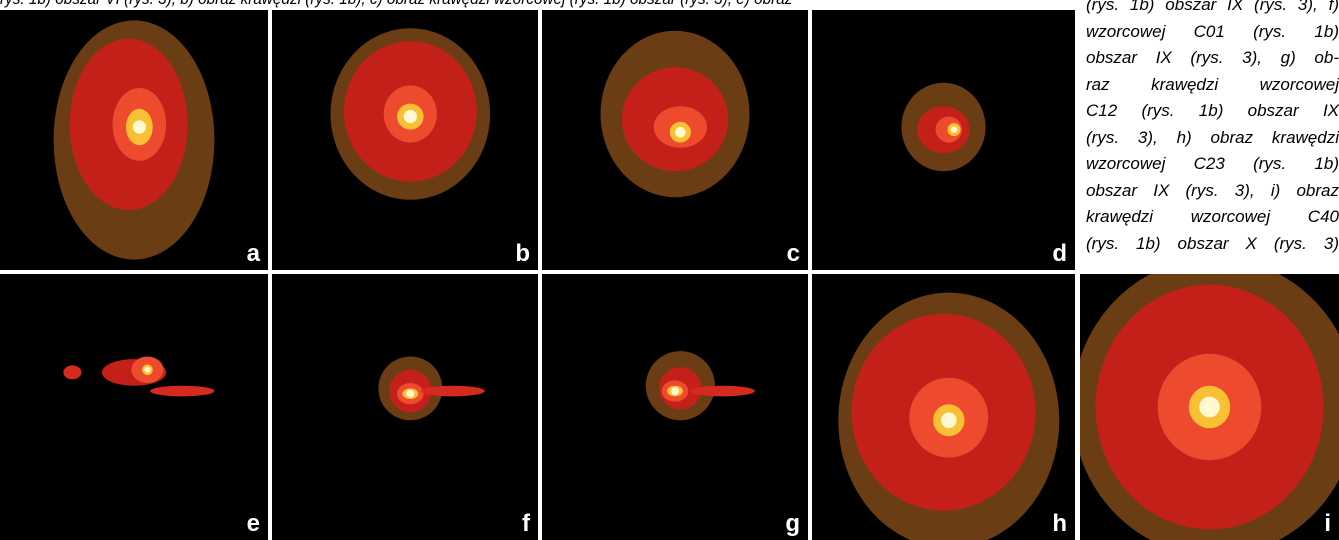  I want to click on caption-line: (rys. 3), h) obraz krawędzi, so click(1212, 137).